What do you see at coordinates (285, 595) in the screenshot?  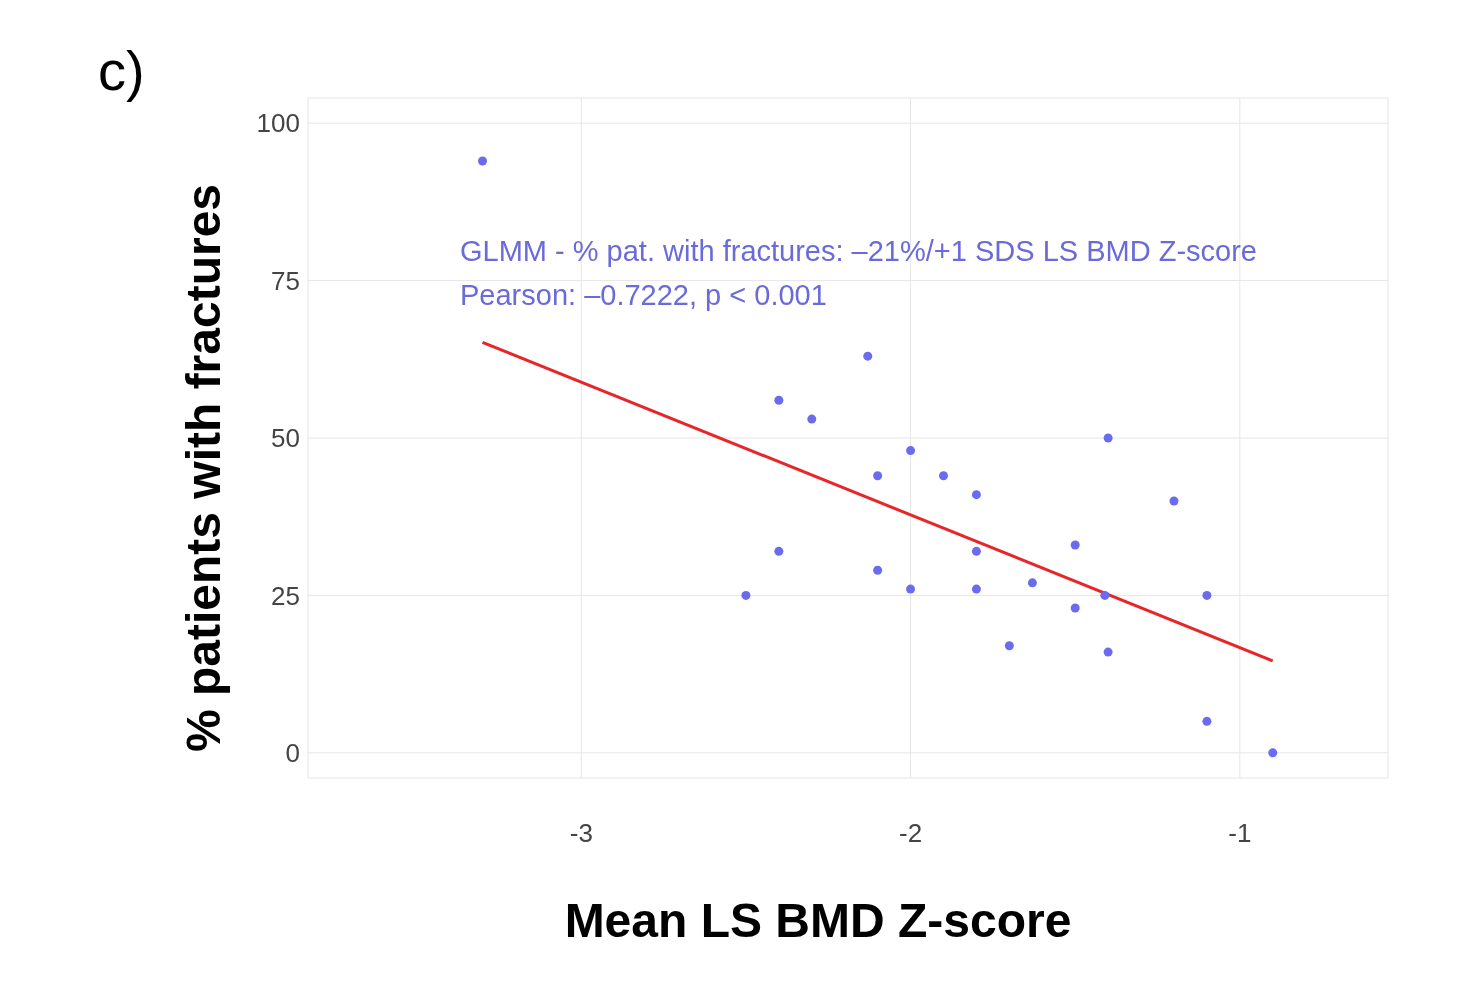 I see `y-tick-label: 25` at bounding box center [285, 595].